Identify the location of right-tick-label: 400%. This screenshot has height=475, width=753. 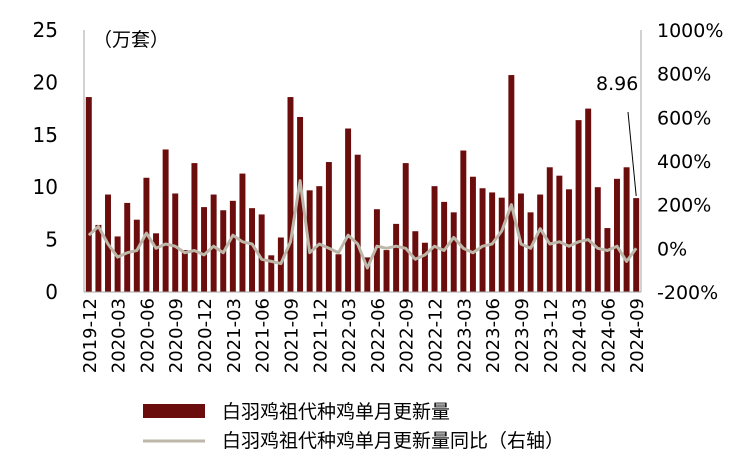
(684, 162).